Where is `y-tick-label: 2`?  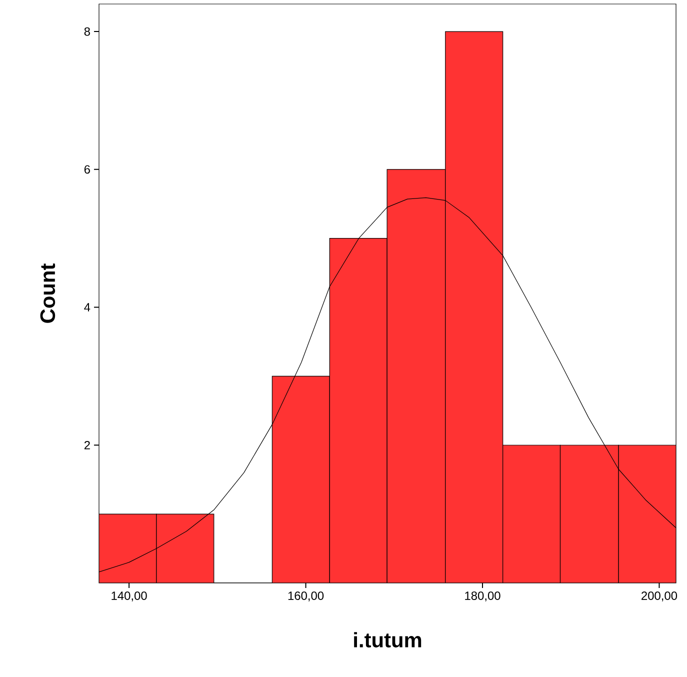 y-tick-label: 2 is located at coordinates (87, 445).